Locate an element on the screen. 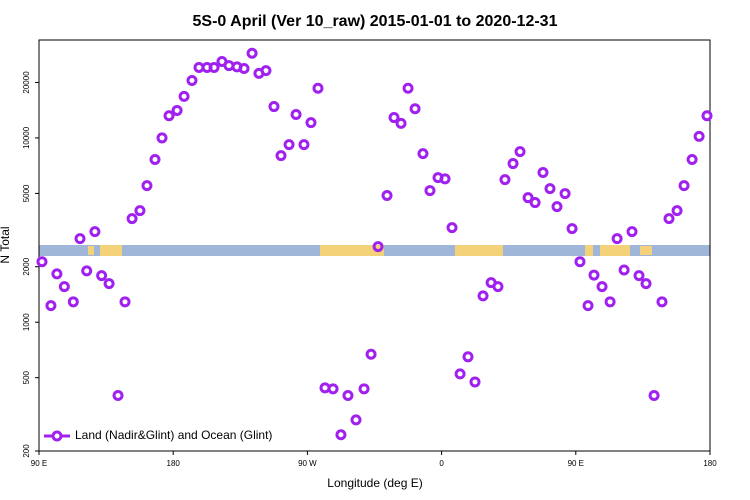 The height and width of the screenshot is (500, 750). x-tick-label: 0 is located at coordinates (441, 463).